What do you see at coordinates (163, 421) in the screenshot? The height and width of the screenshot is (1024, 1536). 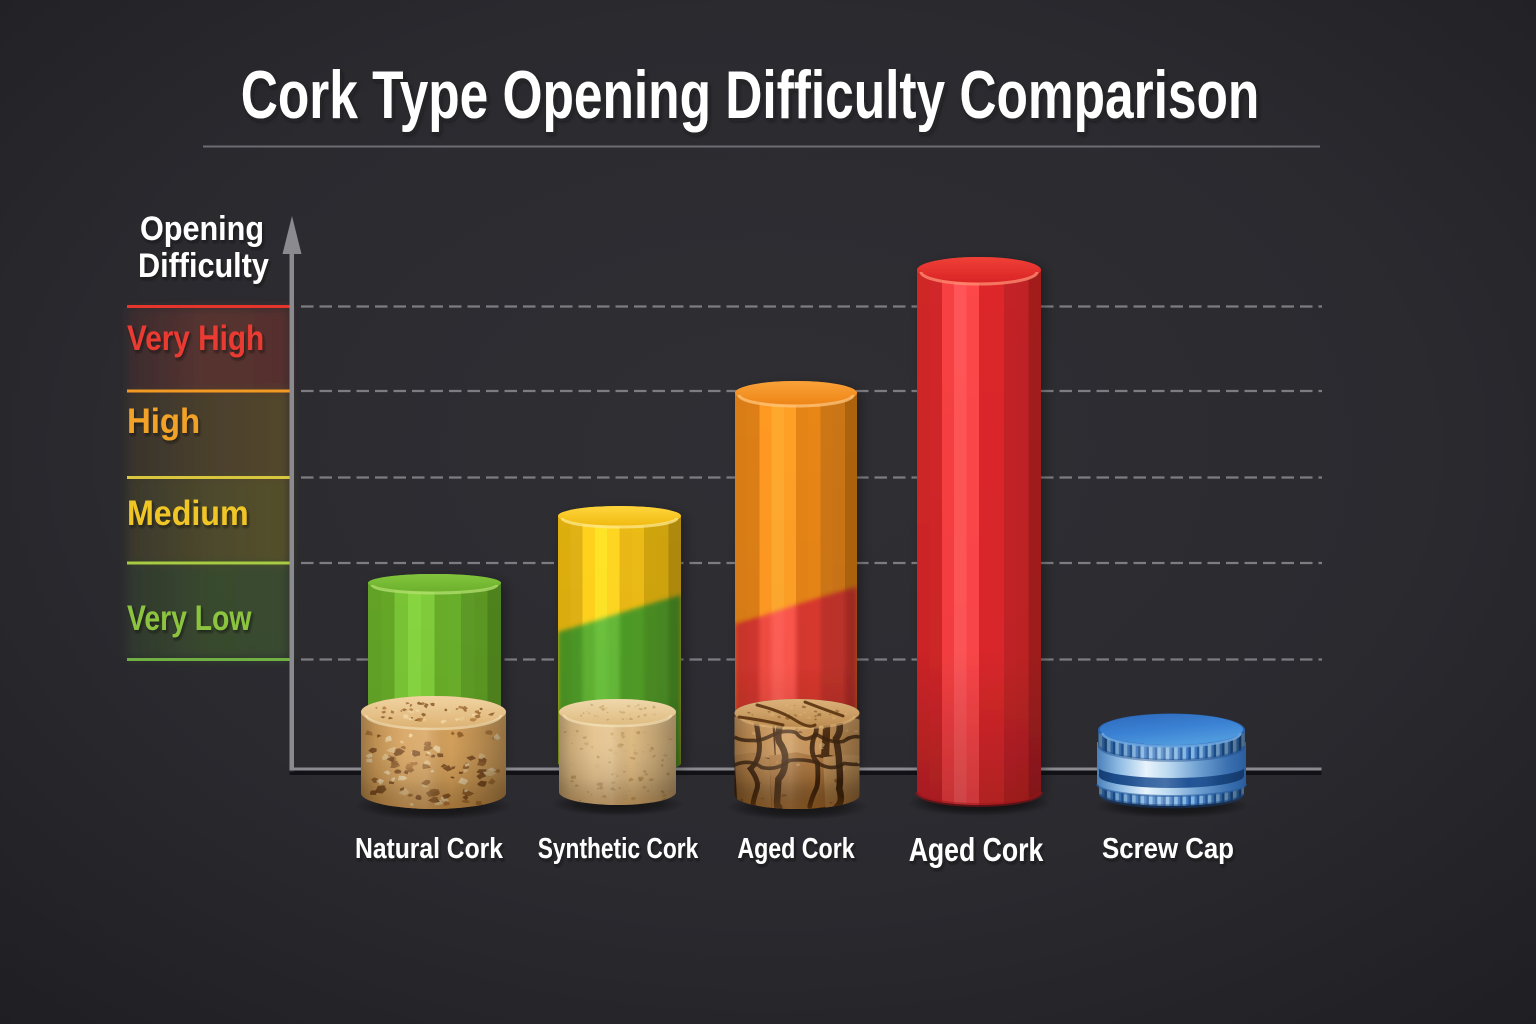 I see `svg-text: High` at bounding box center [163, 421].